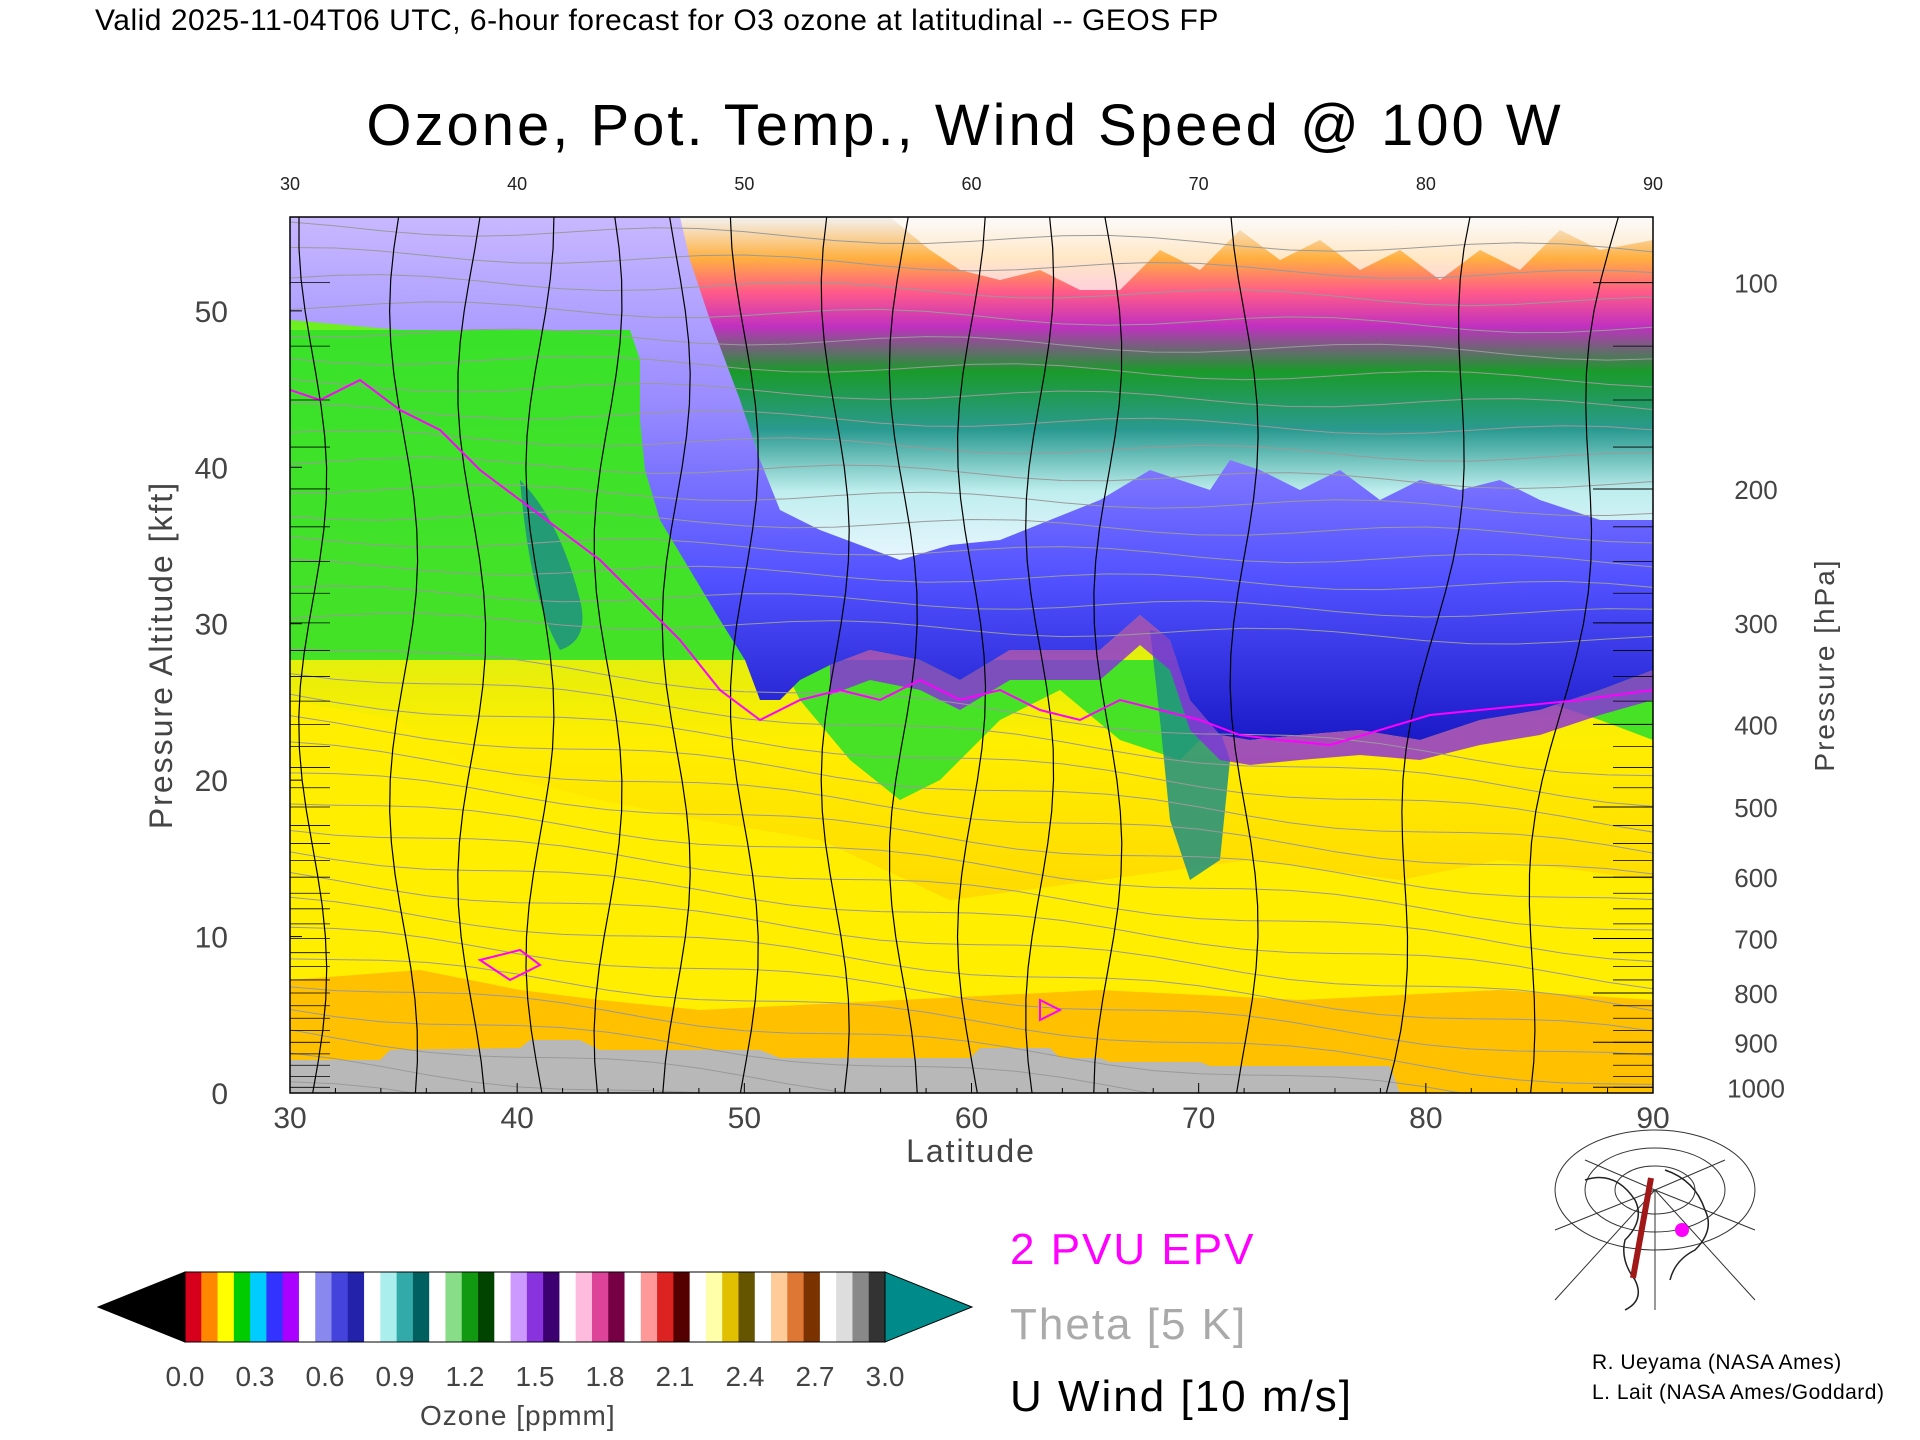 This screenshot has width=1920, height=1440. I want to click on legend-uwind: U Wind [10 m/s], so click(1181, 1396).